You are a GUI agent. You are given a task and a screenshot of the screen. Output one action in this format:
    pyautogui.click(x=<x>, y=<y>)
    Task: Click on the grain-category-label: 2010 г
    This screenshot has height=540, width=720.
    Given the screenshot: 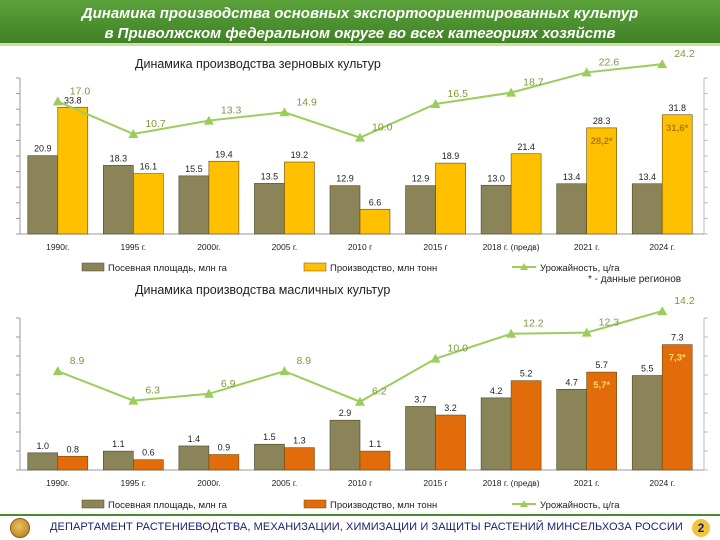 What is the action you would take?
    pyautogui.click(x=360, y=247)
    